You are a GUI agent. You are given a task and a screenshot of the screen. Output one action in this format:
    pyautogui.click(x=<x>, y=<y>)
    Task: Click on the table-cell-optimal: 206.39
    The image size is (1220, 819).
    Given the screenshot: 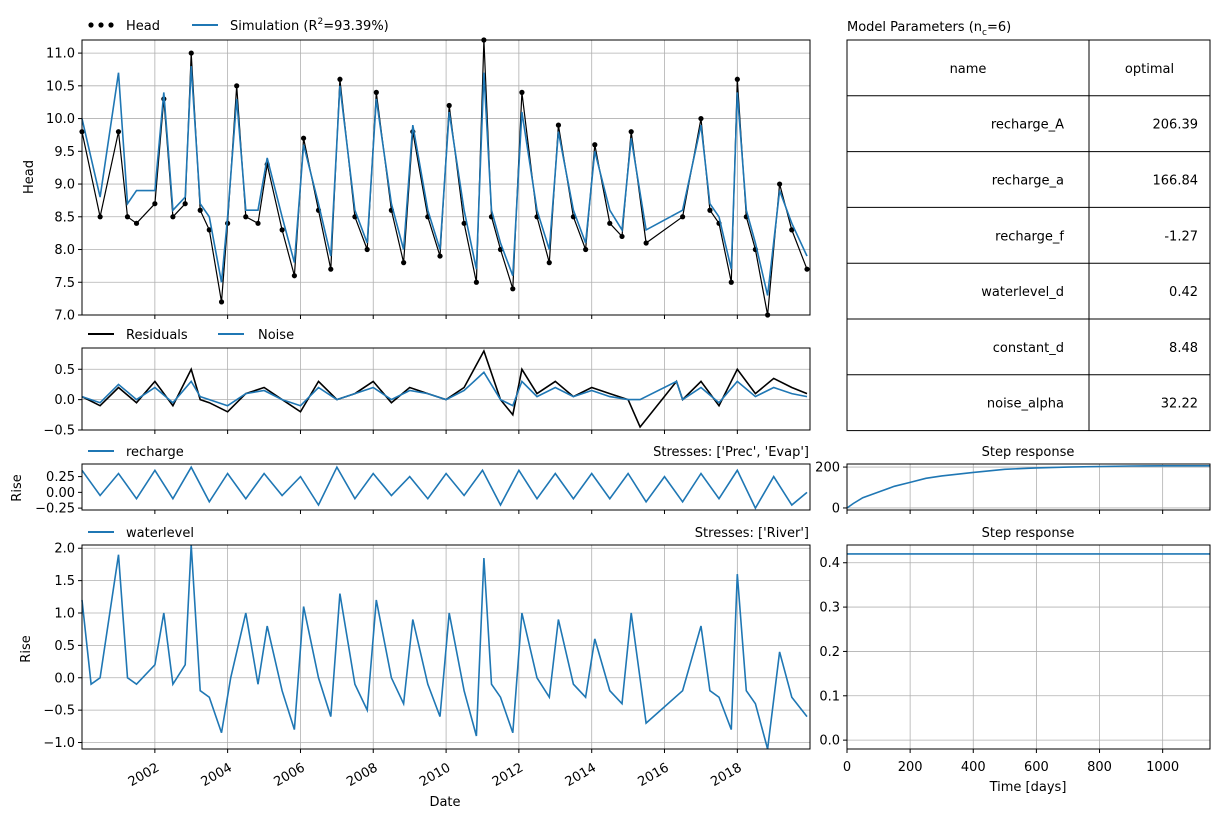 What is the action you would take?
    pyautogui.click(x=1176, y=125)
    